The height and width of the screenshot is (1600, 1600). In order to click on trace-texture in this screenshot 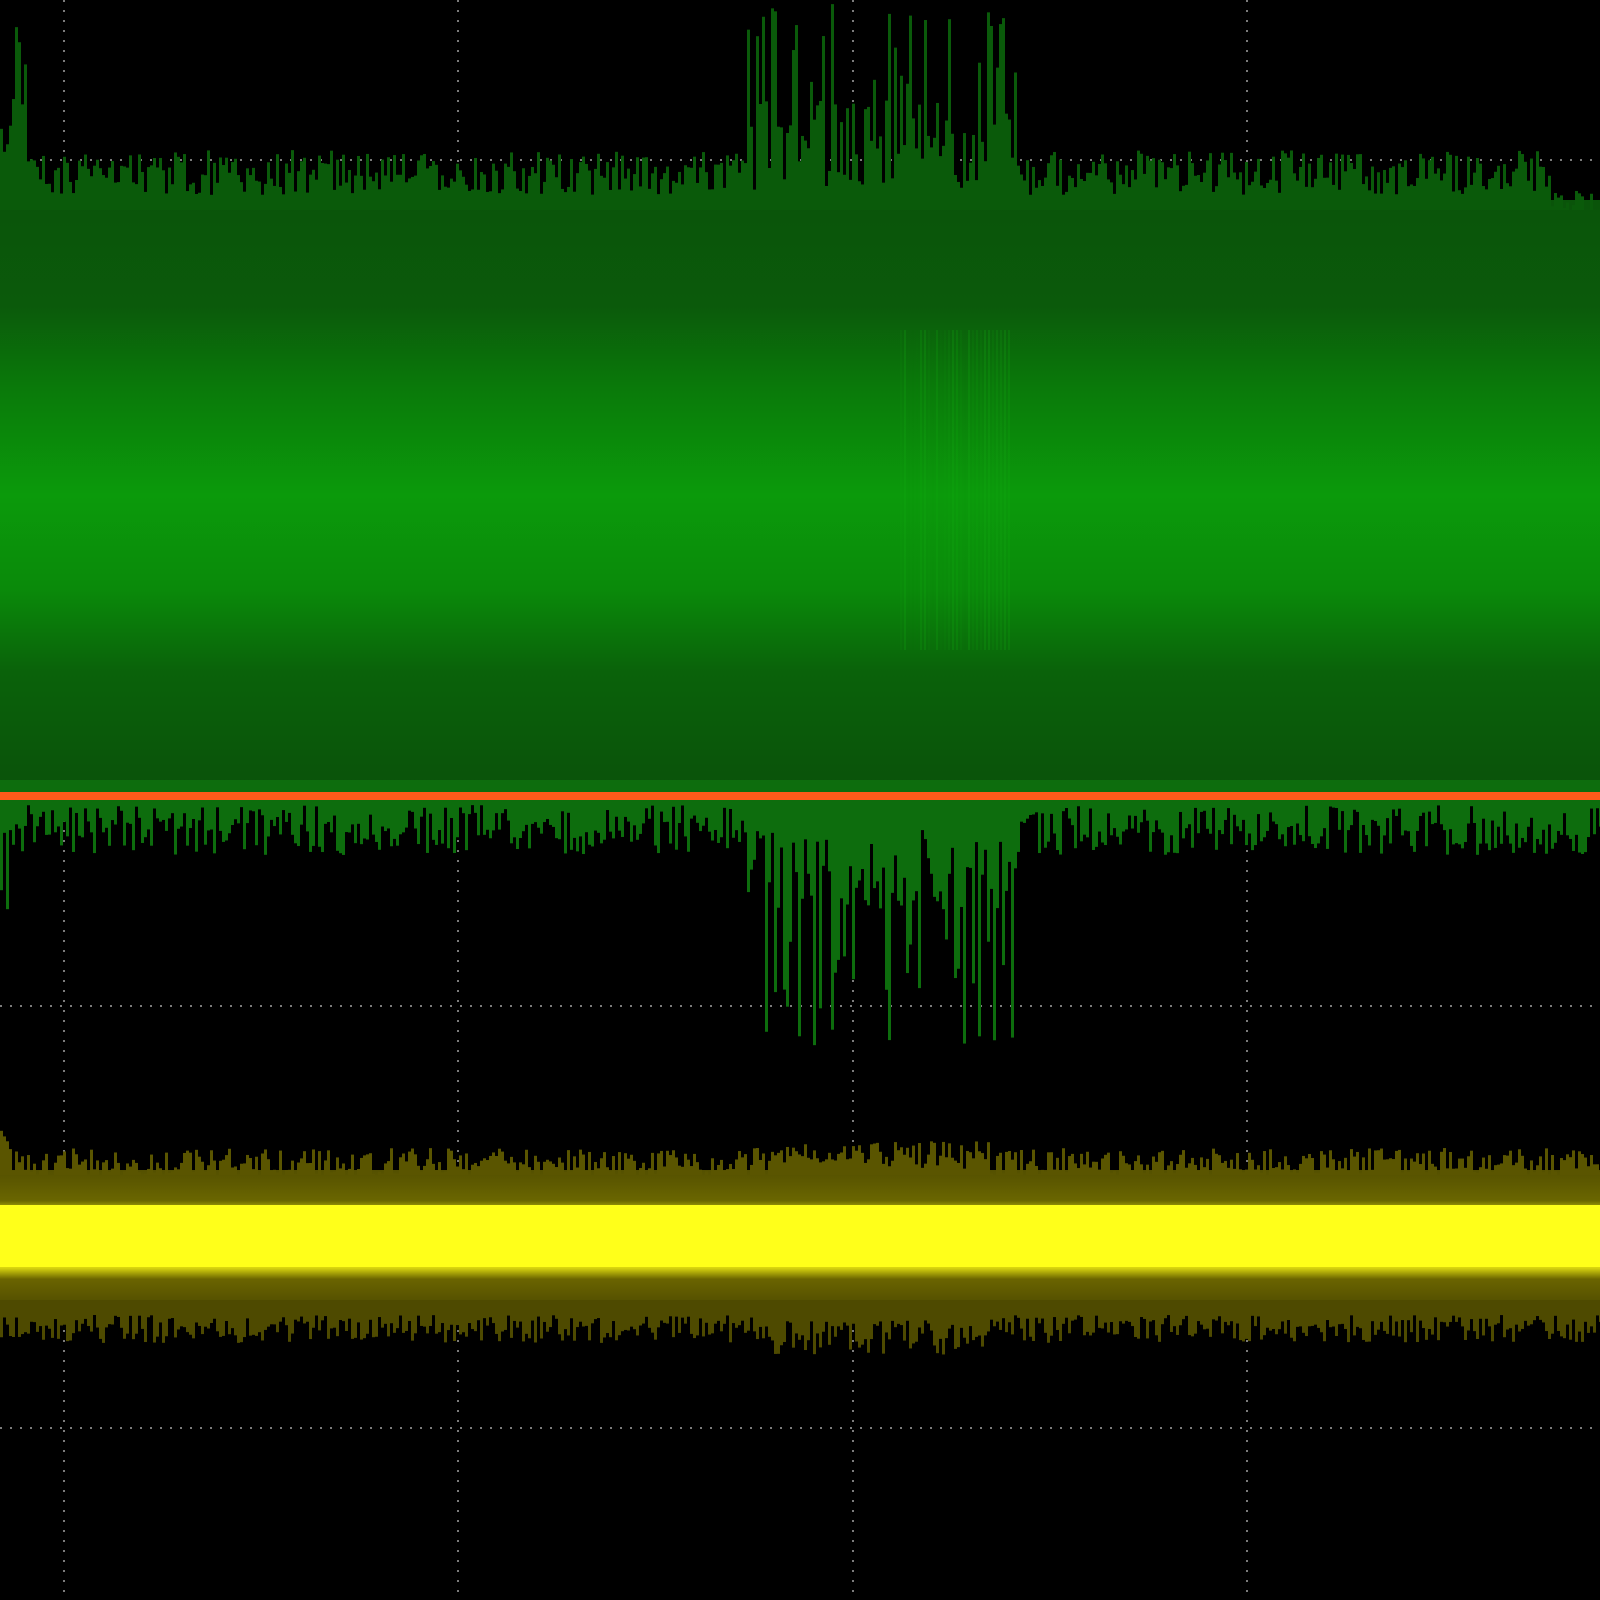, I will do `click(989, 490)`.